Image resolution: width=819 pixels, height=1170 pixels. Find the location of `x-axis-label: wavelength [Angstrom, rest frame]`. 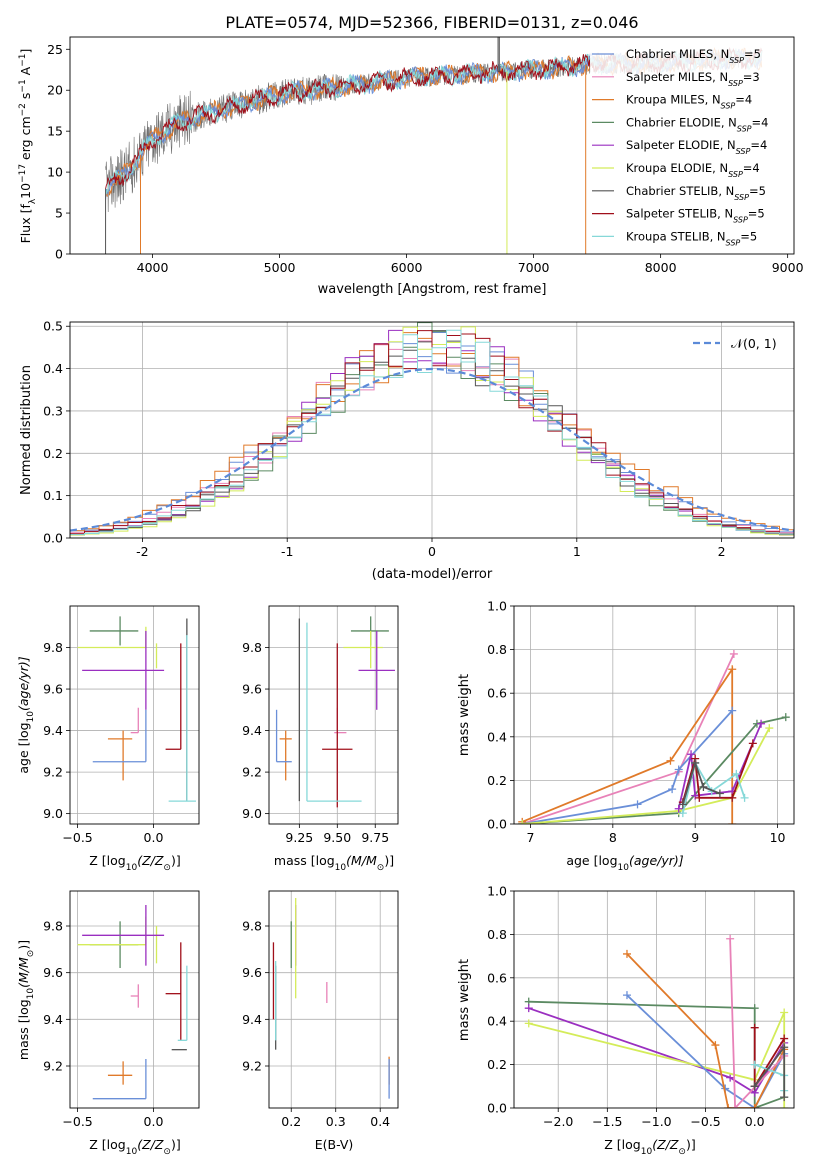

x-axis-label: wavelength [Angstrom, rest frame] is located at coordinates (432, 289).